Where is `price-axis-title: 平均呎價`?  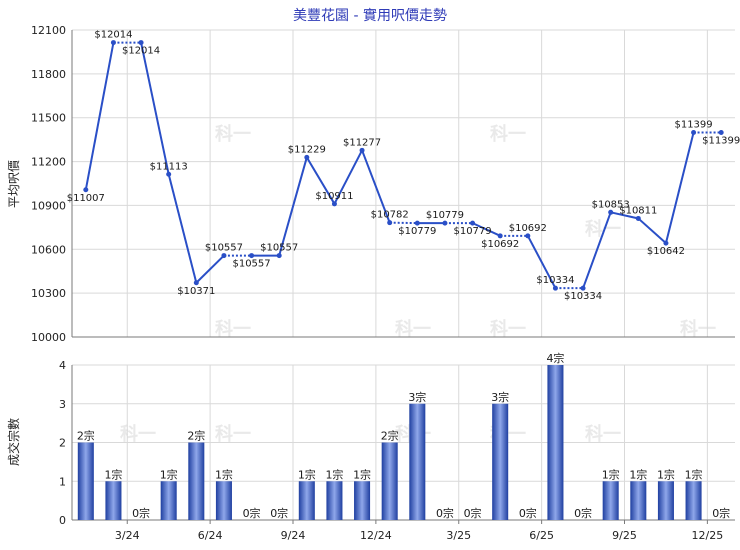
price-axis-title: 平均呎價 is located at coordinates (14, 184).